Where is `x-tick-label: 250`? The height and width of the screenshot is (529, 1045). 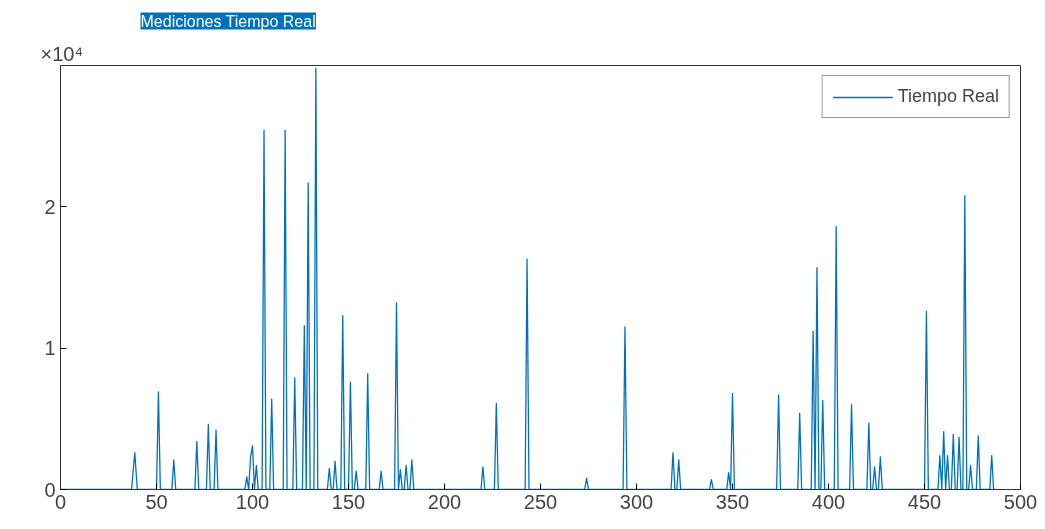 x-tick-label: 250 is located at coordinates (540, 501).